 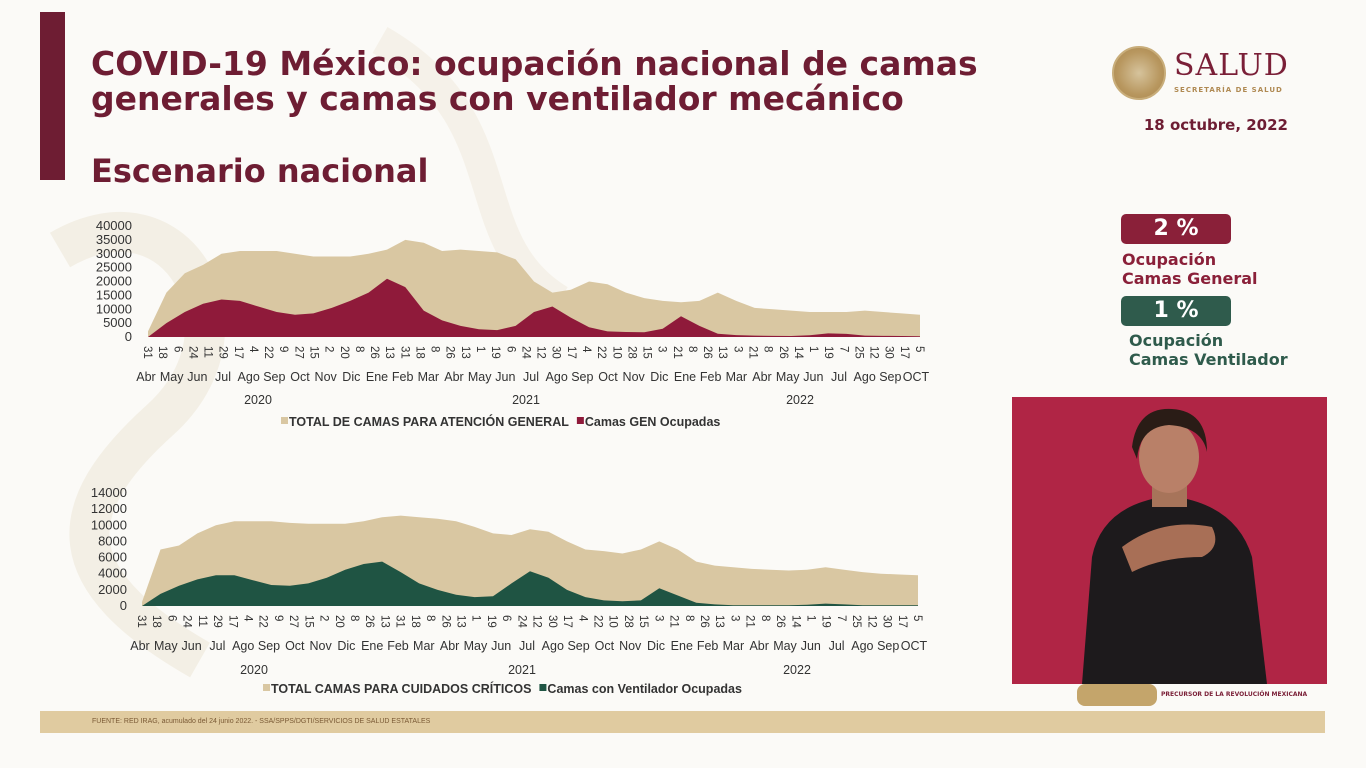 I want to click on y-tick-label: 15000, so click(x=114, y=294).